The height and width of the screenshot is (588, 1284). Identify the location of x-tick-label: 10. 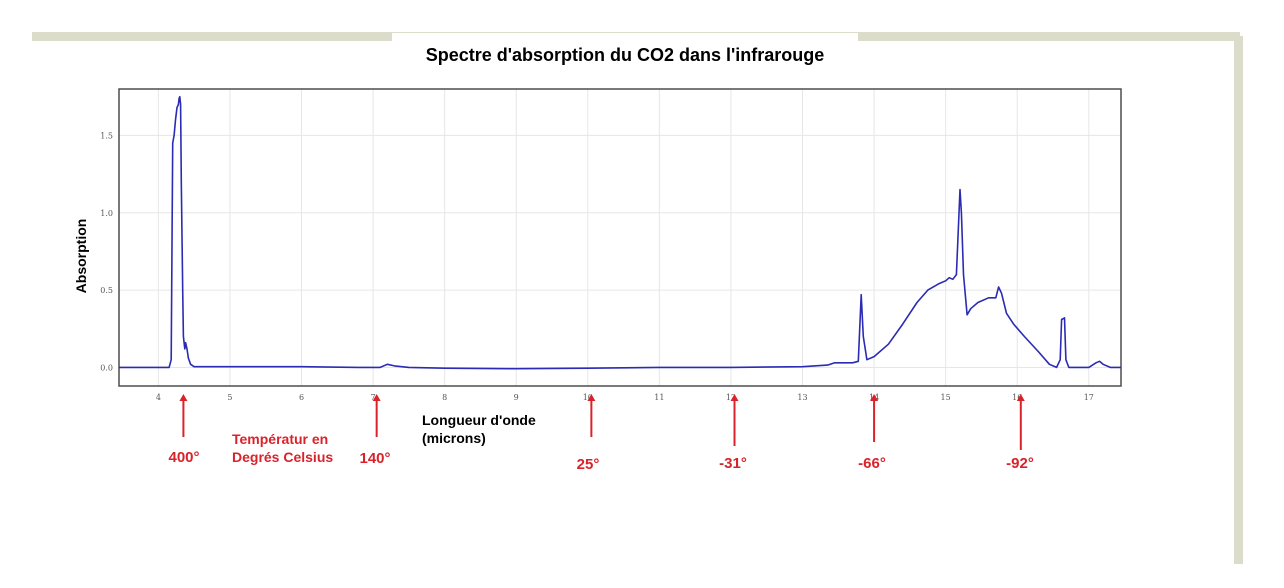
(588, 397).